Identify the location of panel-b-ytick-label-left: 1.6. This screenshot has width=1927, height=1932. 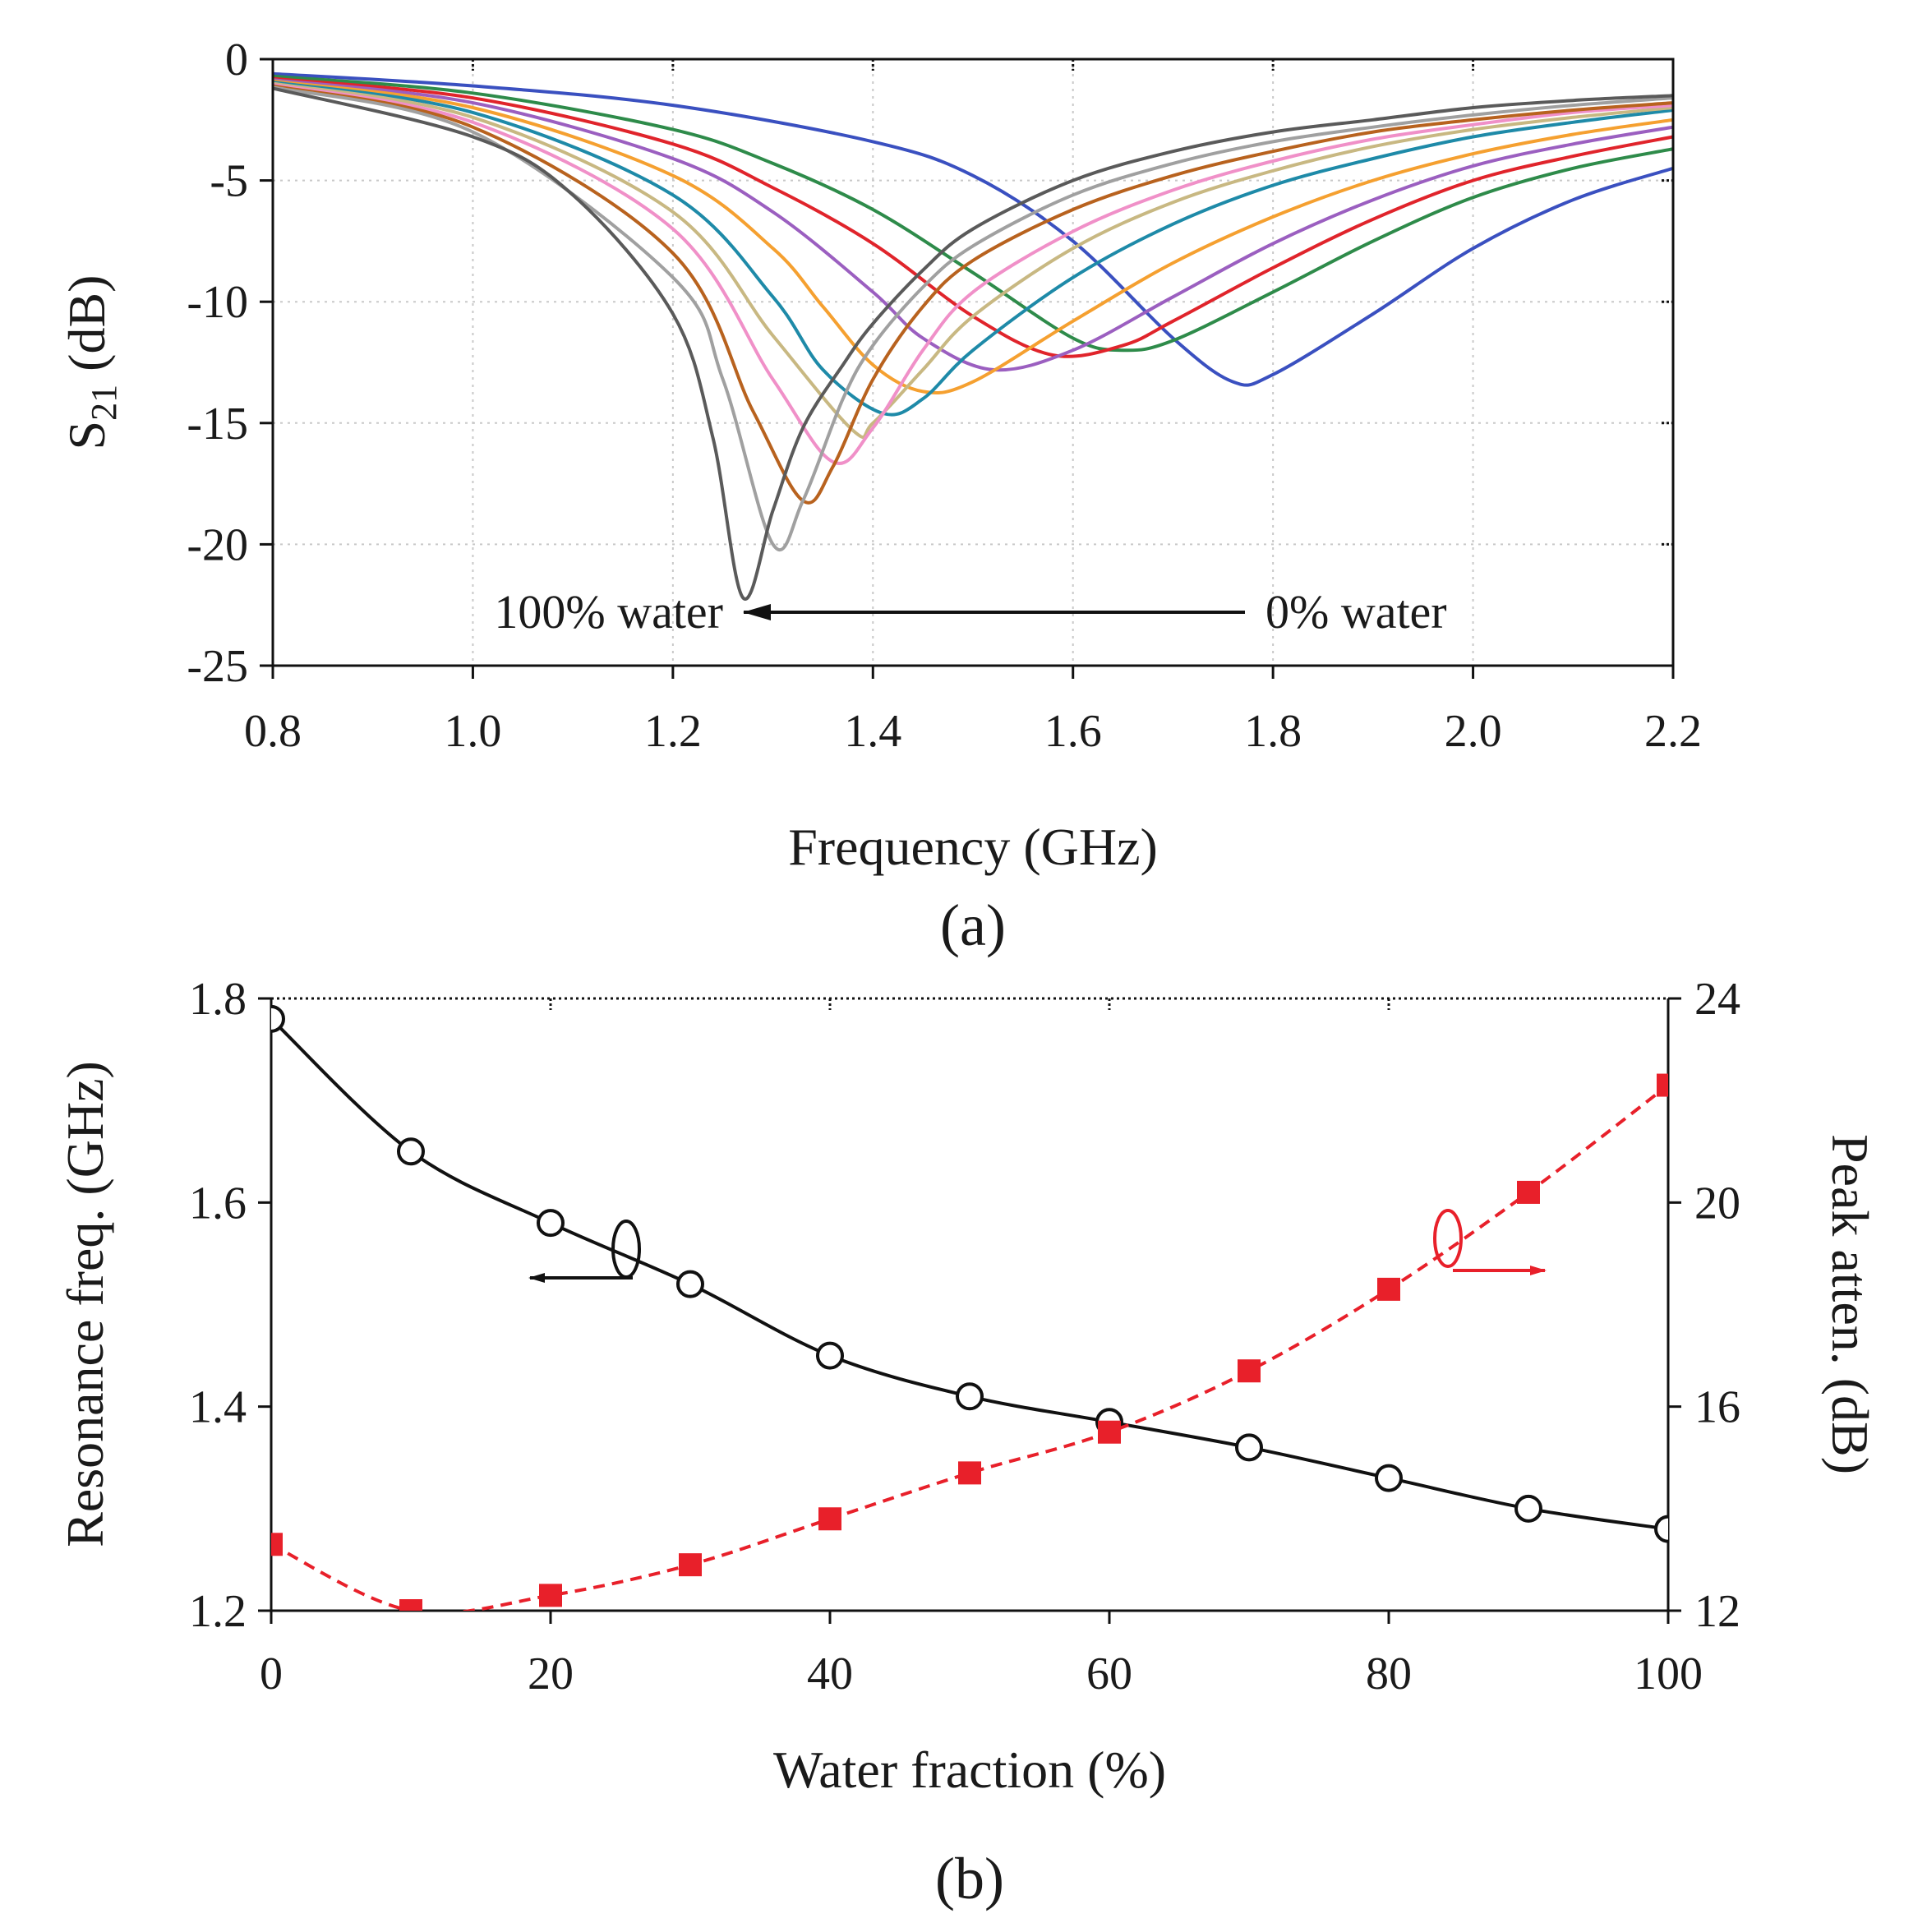
(218, 1203).